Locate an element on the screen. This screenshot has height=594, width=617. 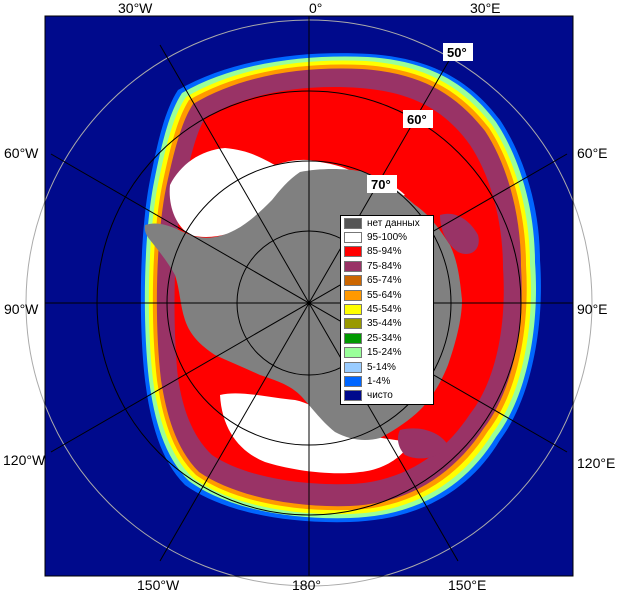
lon-label-180: 180° is located at coordinates (306, 585).